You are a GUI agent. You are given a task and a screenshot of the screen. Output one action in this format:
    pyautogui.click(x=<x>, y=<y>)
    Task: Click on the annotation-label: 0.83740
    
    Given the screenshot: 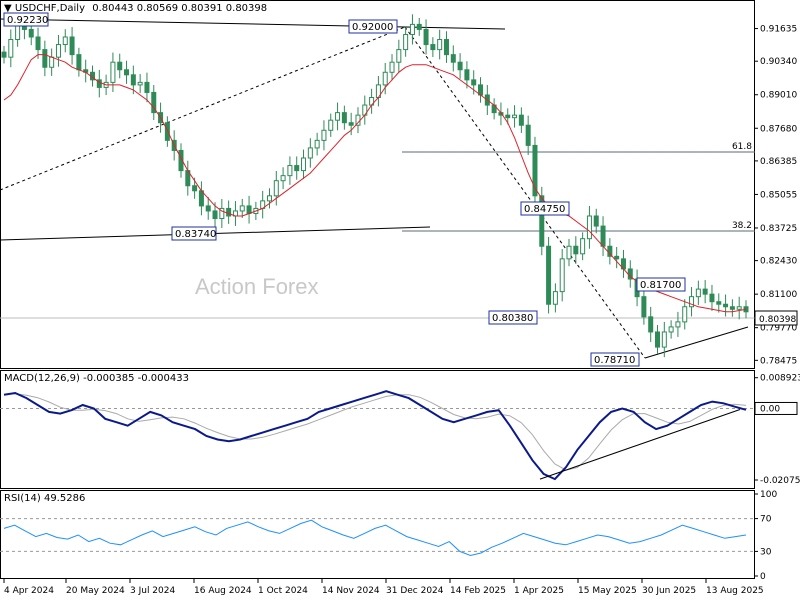 What is the action you would take?
    pyautogui.click(x=195, y=234)
    